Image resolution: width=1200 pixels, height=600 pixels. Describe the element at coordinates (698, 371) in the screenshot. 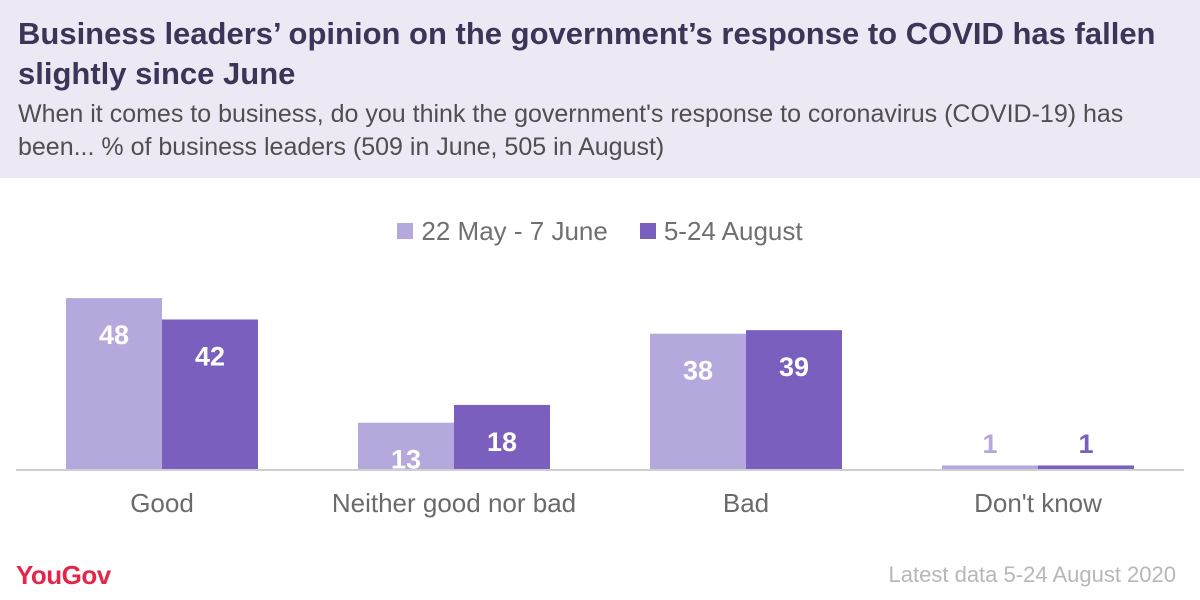

I see `data-label-bad-series-1: 38` at that location.